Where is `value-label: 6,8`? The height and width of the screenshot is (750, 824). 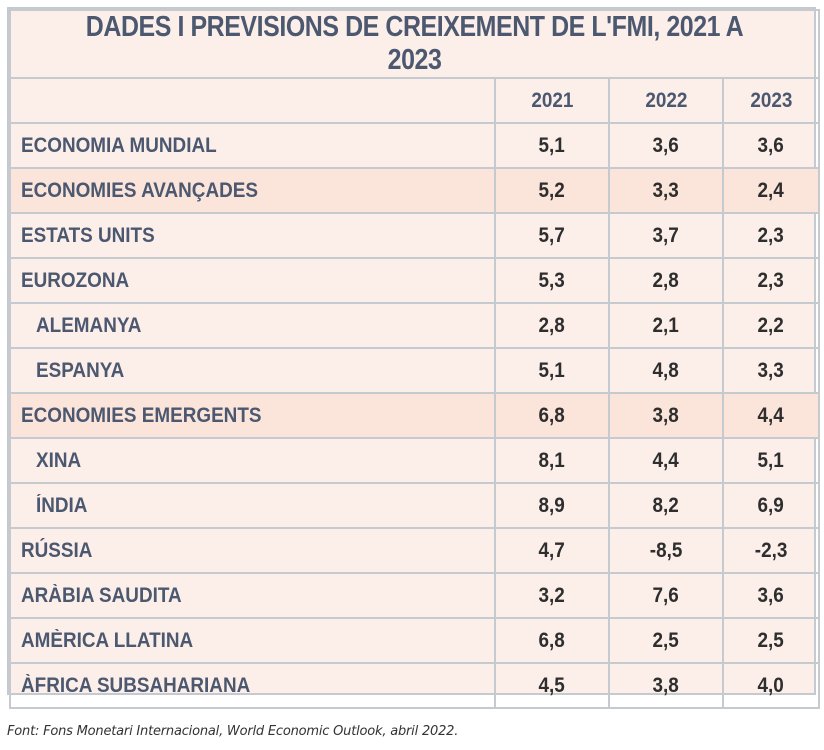 value-label: 6,8 is located at coordinates (552, 640).